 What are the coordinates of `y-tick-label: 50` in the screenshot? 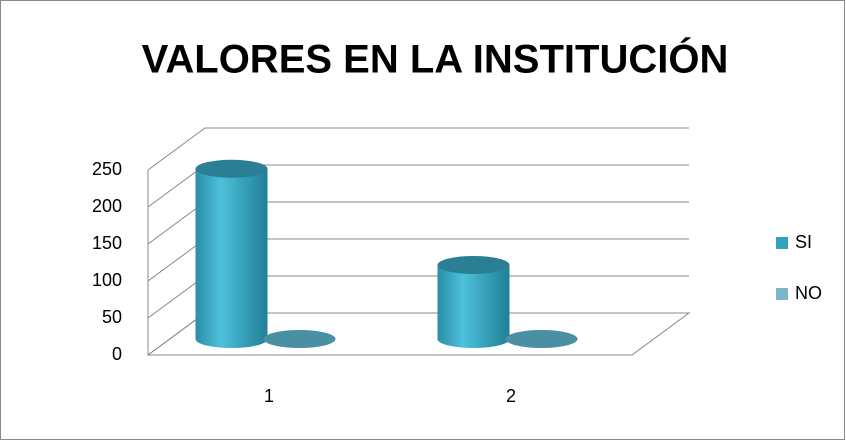 It's located at (112, 317).